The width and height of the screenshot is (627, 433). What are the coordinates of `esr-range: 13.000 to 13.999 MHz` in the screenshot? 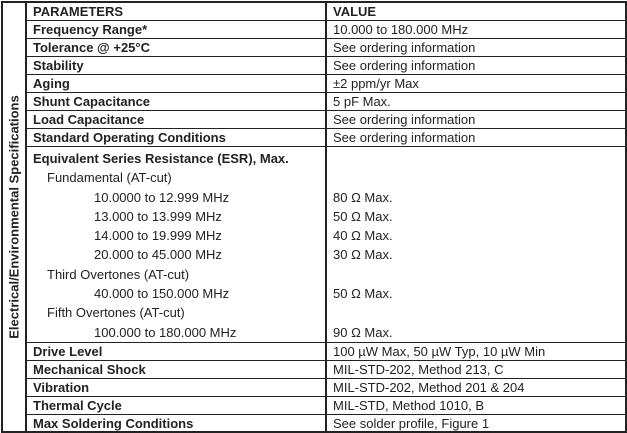 It's located at (158, 216).